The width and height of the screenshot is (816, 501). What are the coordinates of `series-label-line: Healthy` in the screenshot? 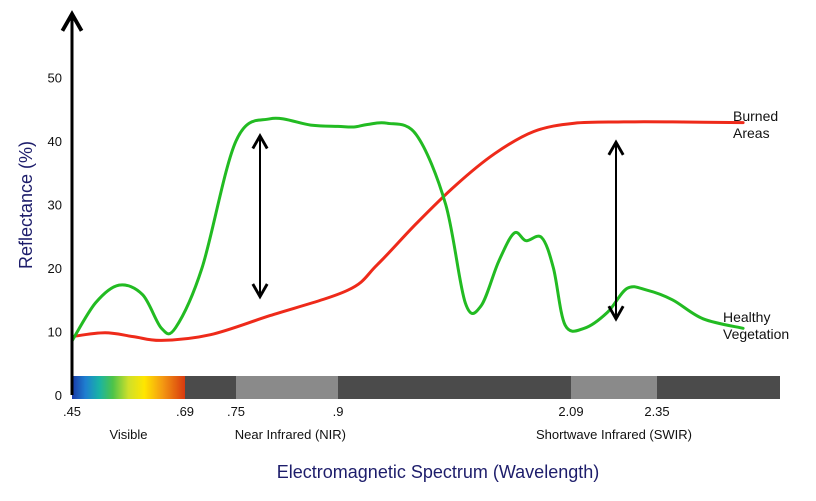 It's located at (746, 317).